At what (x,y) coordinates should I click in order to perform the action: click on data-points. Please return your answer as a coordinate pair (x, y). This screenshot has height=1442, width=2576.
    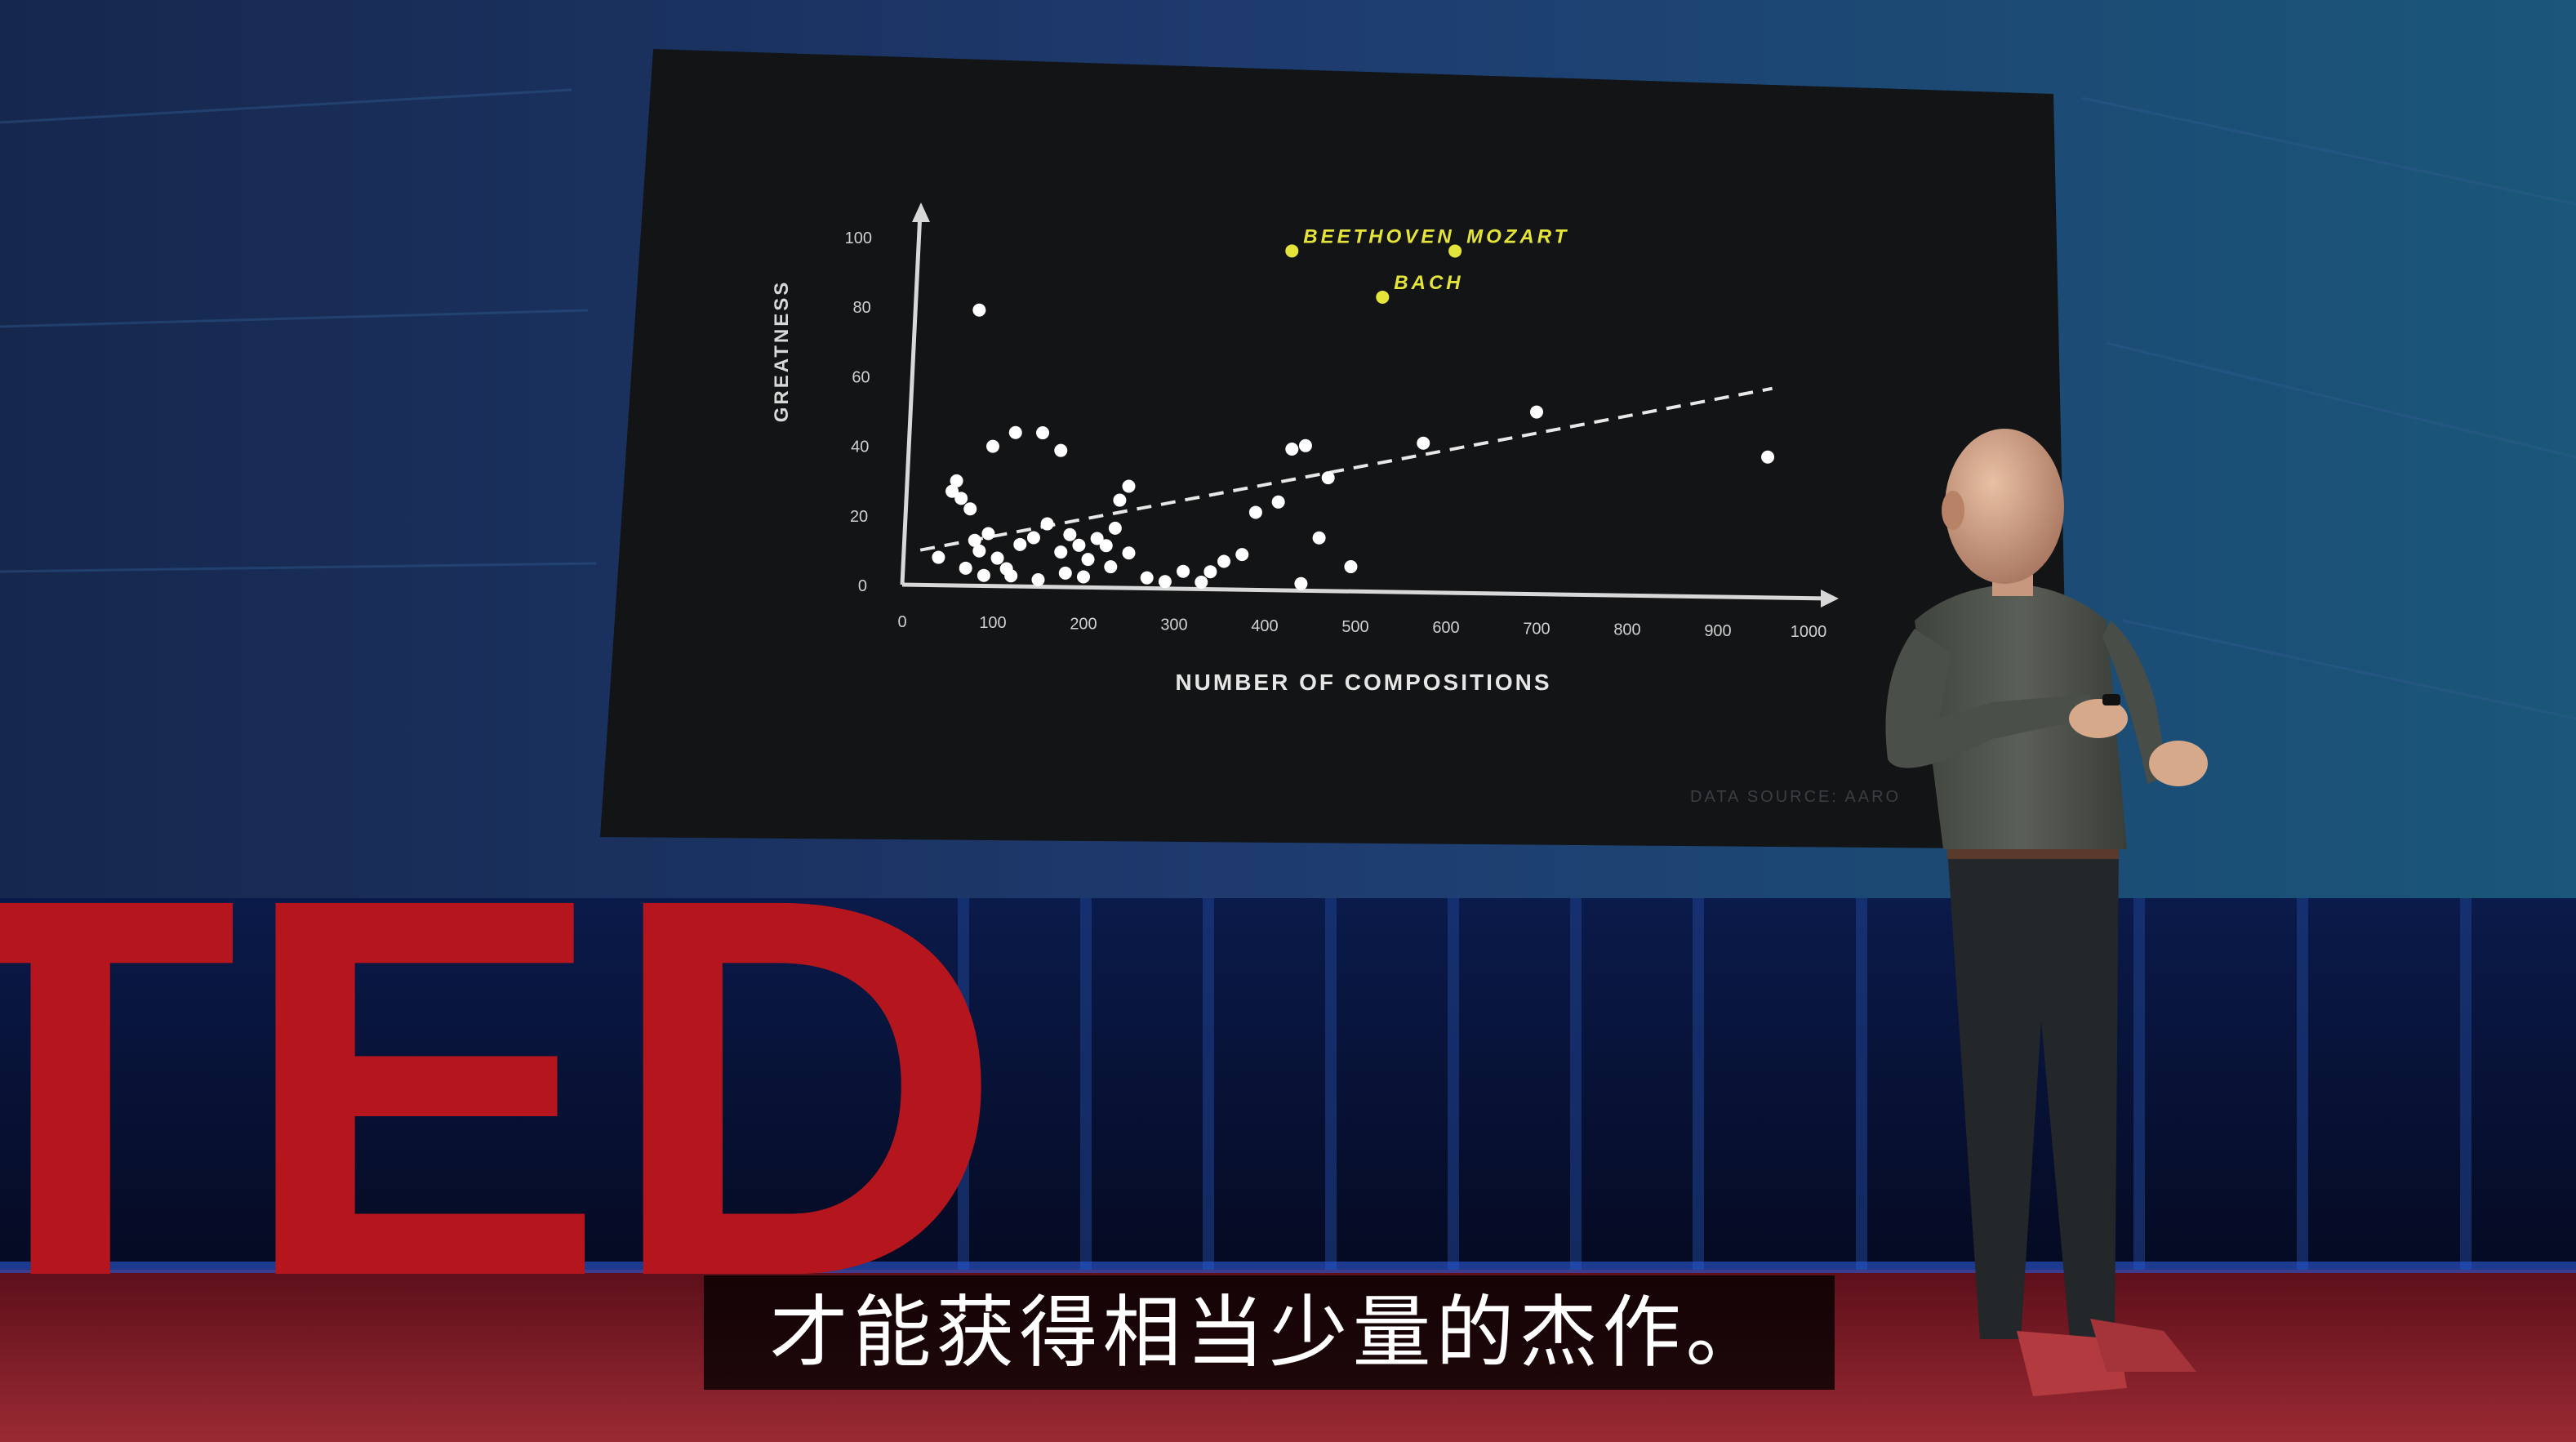
    Looking at the image, I should click on (1353, 446).